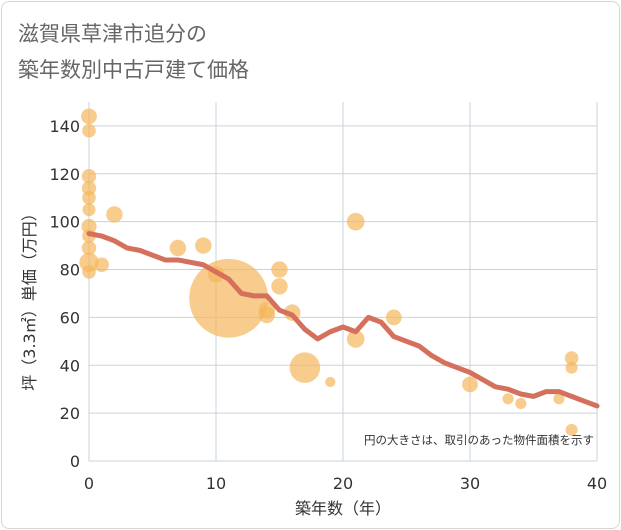  Describe the element at coordinates (70, 317) in the screenshot. I see `y-tick-label: 60` at that location.